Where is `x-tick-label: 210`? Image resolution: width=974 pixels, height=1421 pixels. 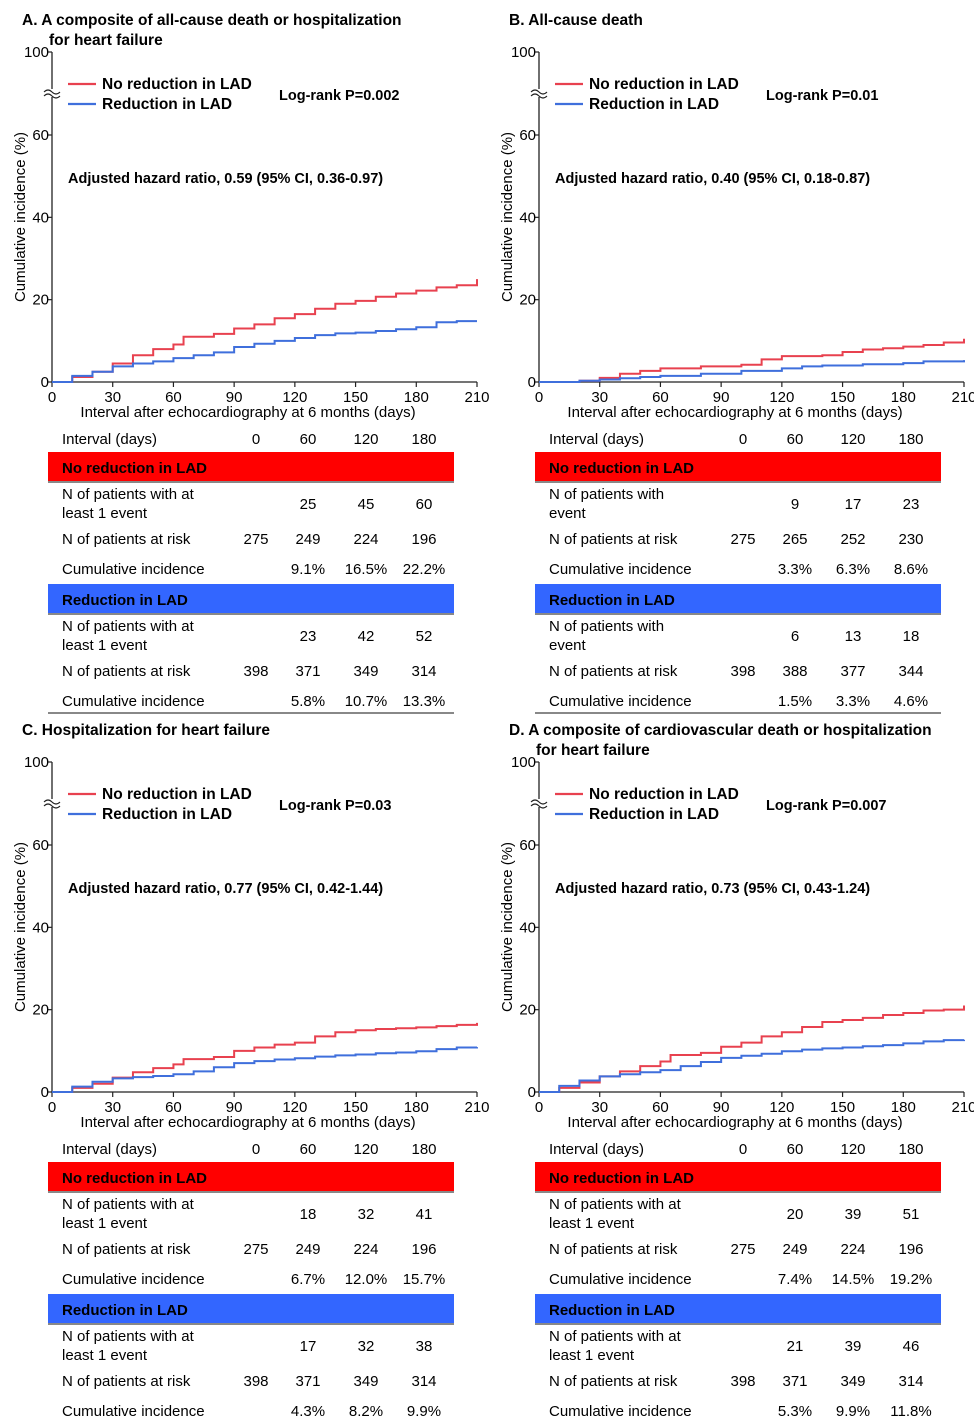
x-tick-label: 210 is located at coordinates (962, 1107).